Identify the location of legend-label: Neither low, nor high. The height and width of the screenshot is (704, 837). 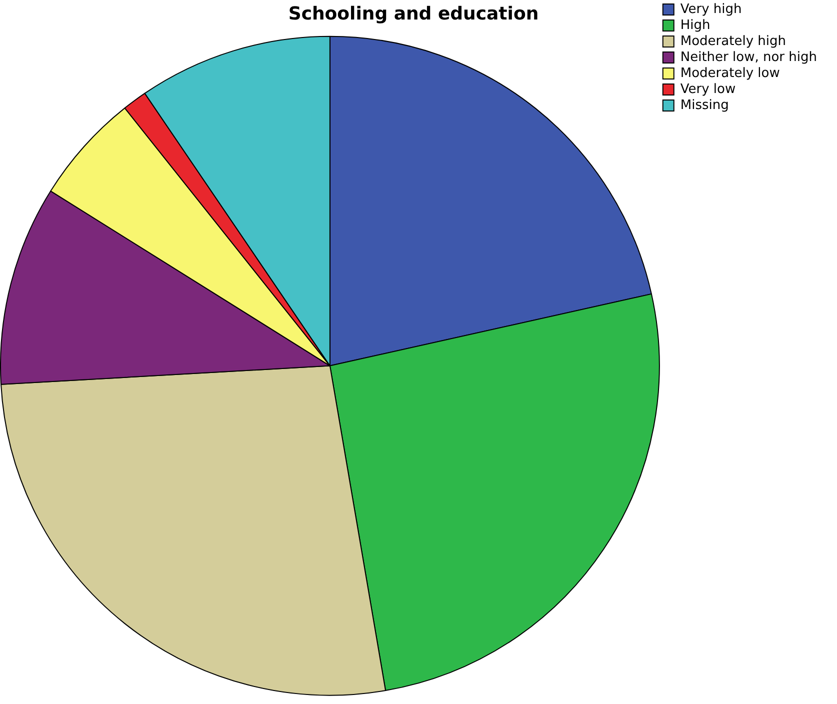
(749, 57).